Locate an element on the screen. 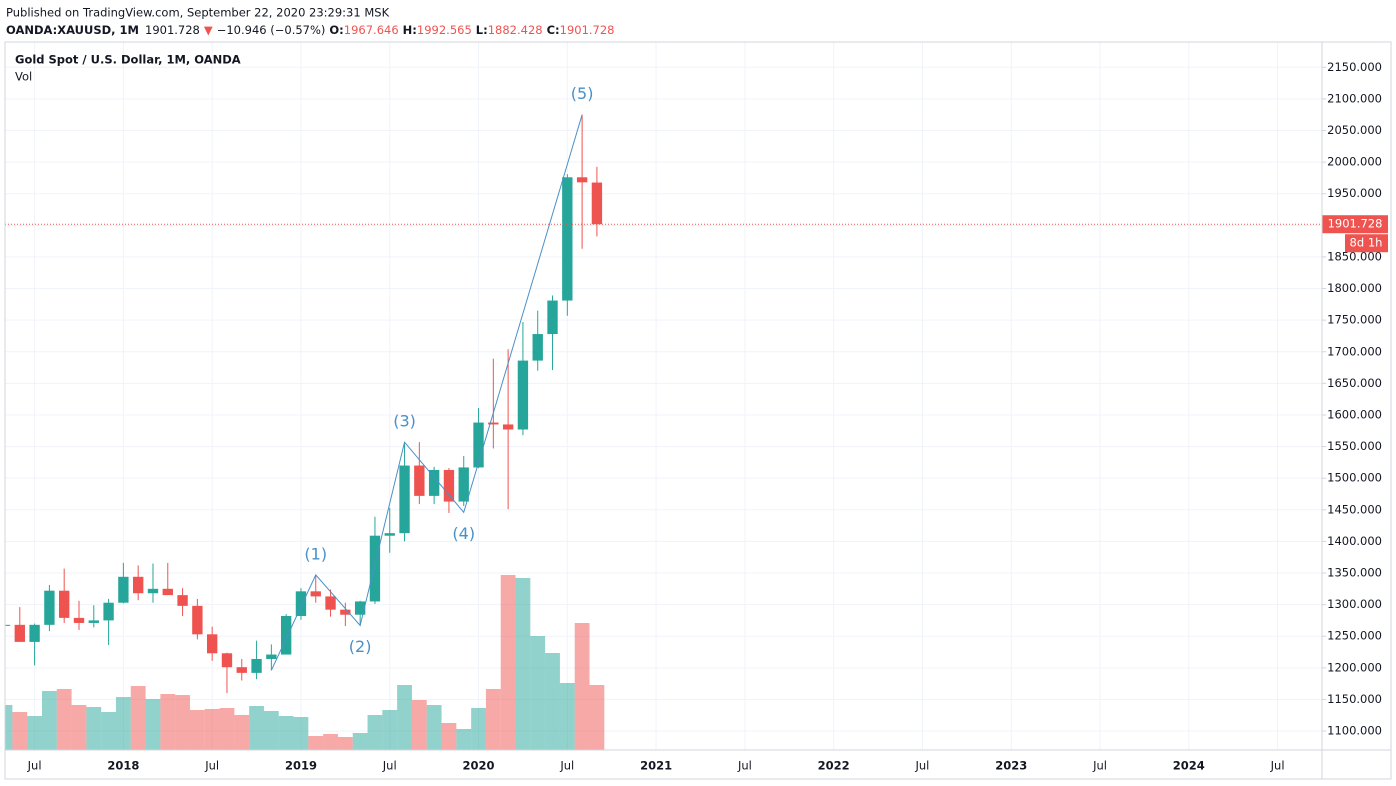  x-tick-label: 2023 is located at coordinates (1011, 766).